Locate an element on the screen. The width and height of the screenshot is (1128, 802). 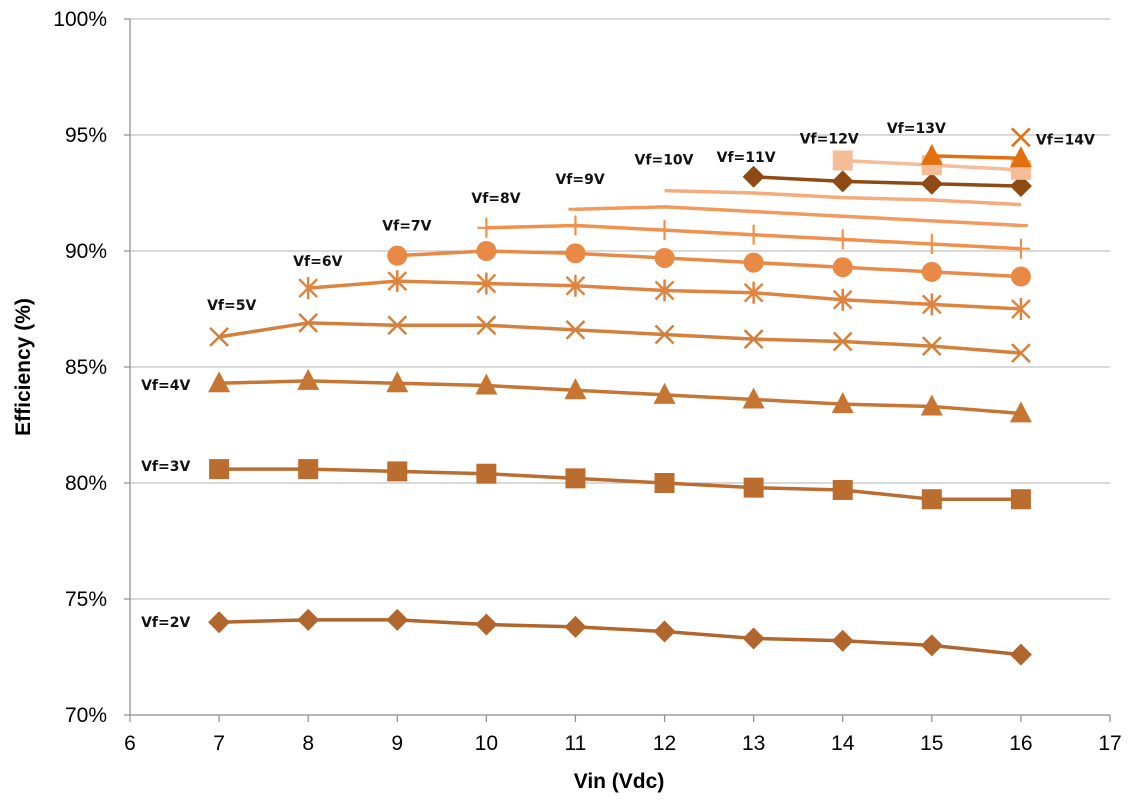
series-vf-8v is located at coordinates (753, 237).